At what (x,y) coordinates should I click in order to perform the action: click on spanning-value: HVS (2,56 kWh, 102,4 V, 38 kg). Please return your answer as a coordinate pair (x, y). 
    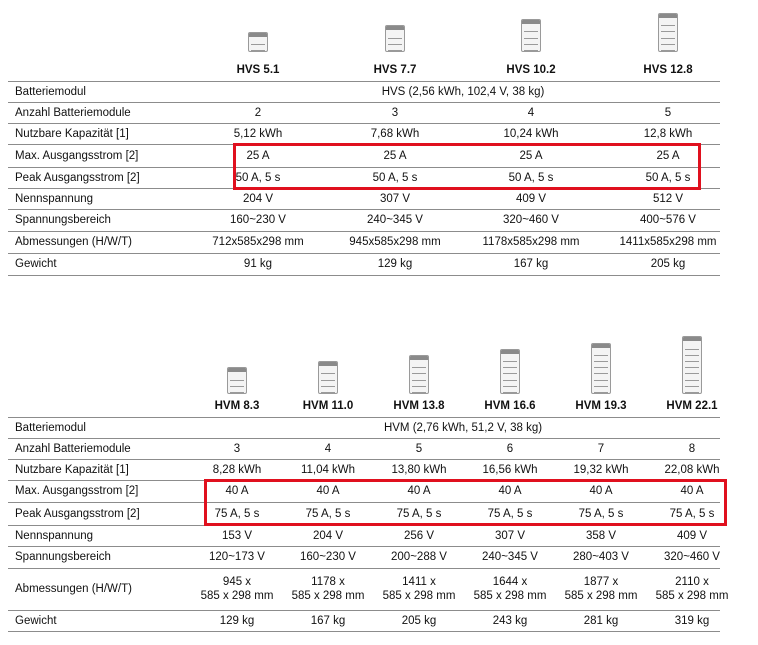
    Looking at the image, I should click on (463, 91).